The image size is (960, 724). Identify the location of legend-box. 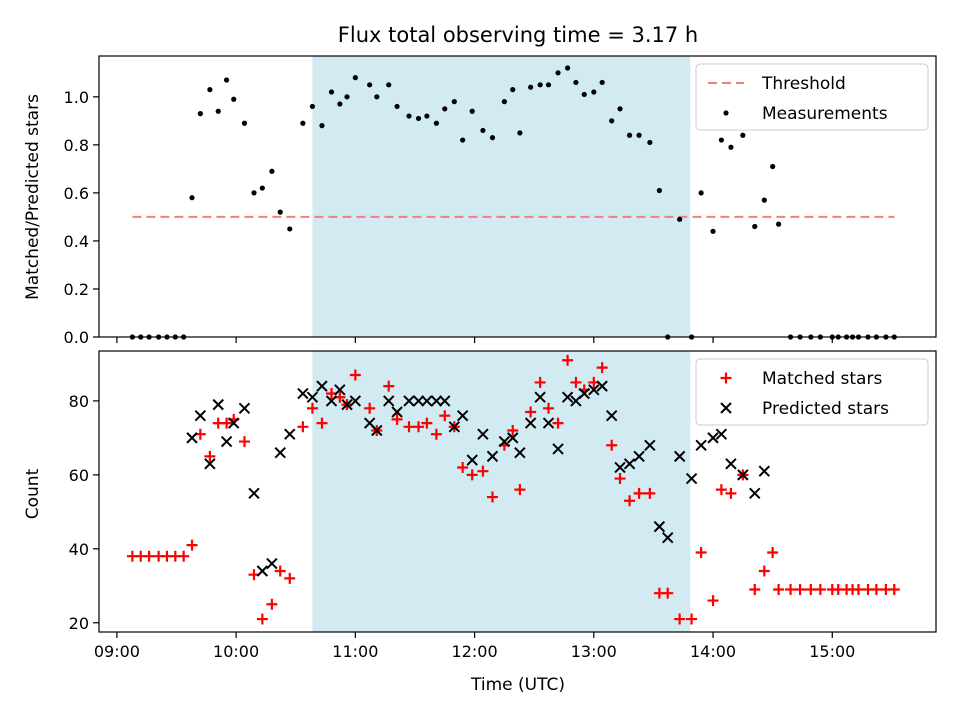
(812, 97).